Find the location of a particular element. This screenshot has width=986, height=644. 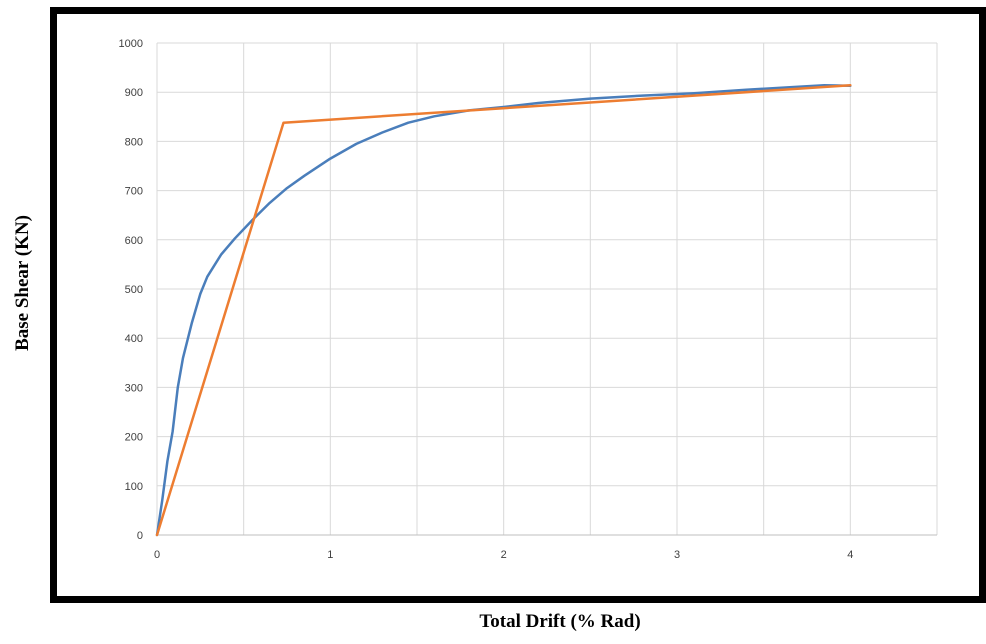

y-tick-label: 0 is located at coordinates (140, 536).